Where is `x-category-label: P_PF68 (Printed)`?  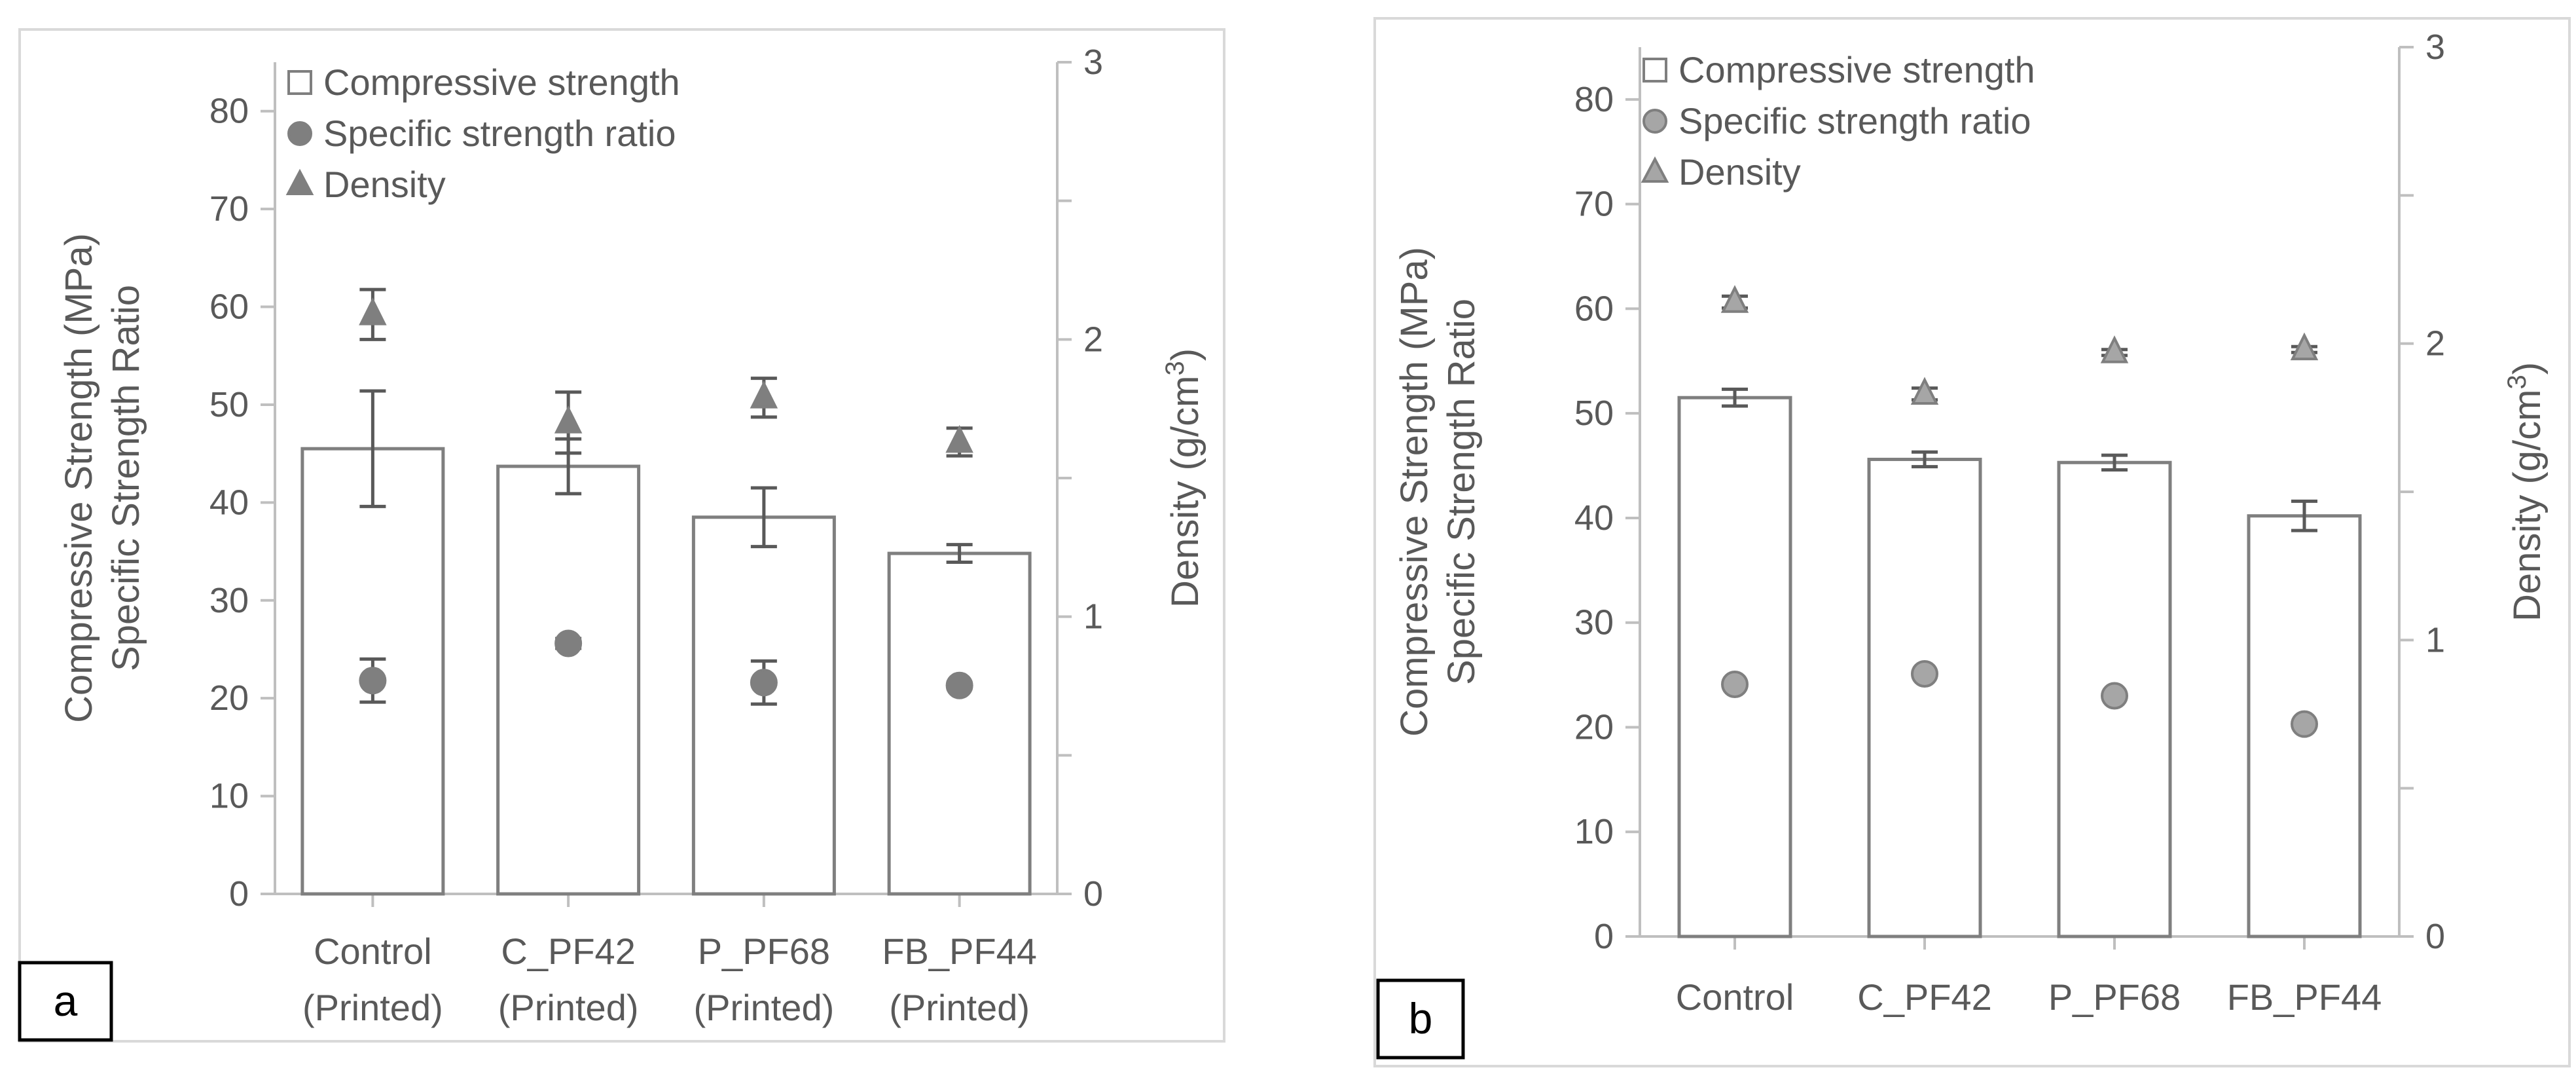
x-category-label: P_PF68 (Printed) is located at coordinates (764, 979).